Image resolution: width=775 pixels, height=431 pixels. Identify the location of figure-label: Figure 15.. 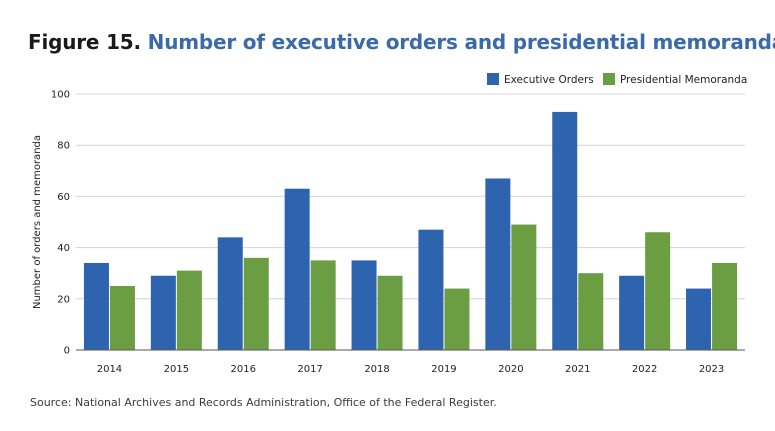
(84, 42).